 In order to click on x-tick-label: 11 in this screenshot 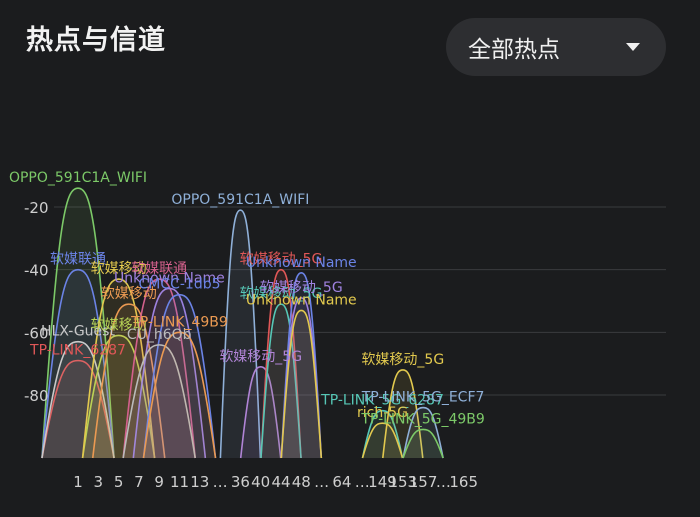, I will do `click(179, 482)`.